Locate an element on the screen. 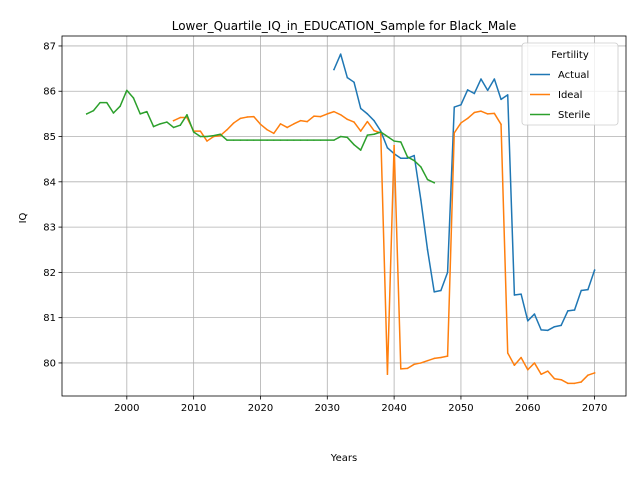  x-tick-label: 2020 is located at coordinates (260, 408).